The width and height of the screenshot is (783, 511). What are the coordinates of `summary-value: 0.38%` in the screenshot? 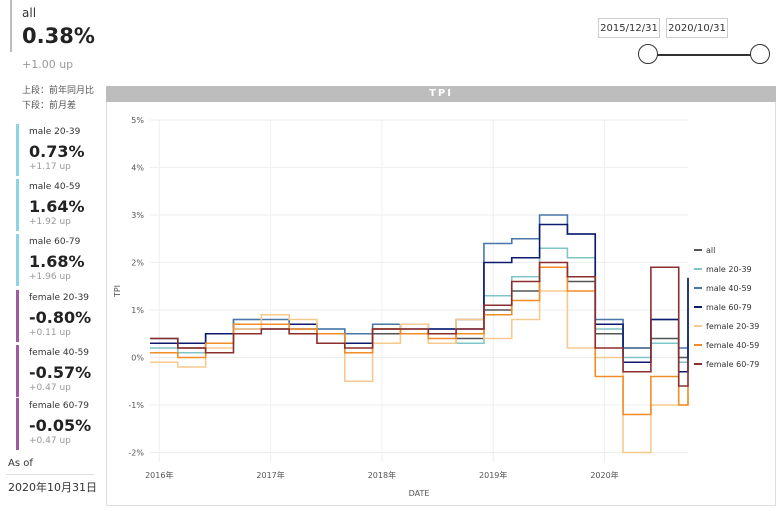 It's located at (58, 36).